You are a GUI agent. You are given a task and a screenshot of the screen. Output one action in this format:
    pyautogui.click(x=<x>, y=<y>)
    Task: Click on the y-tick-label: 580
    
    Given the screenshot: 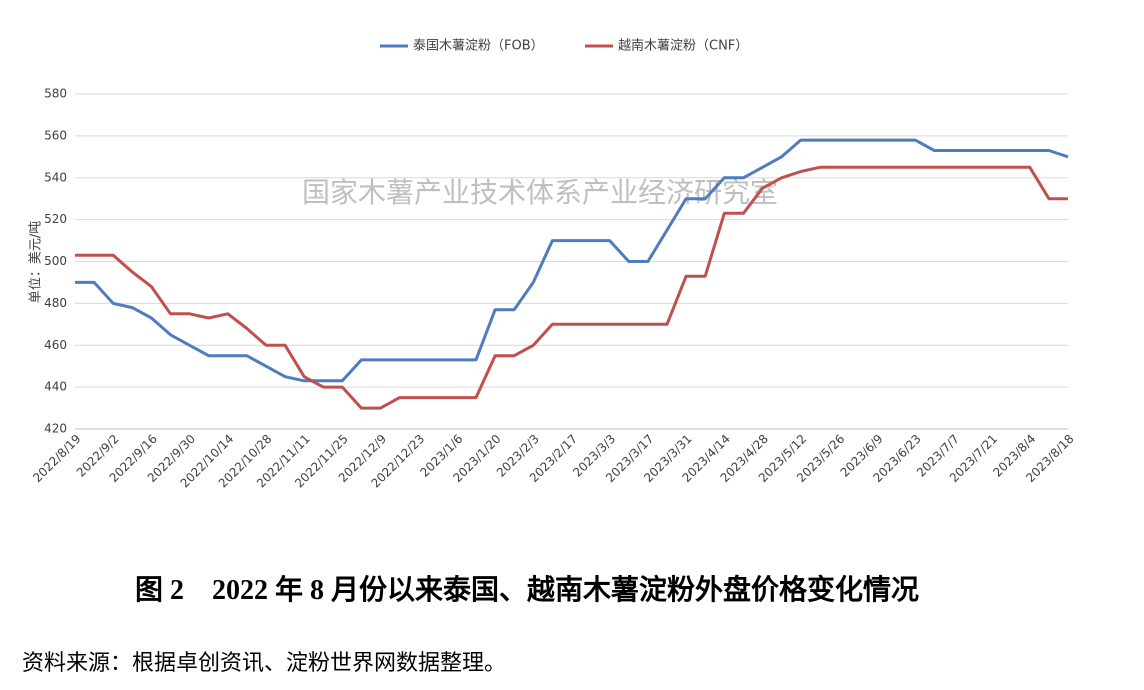 What is the action you would take?
    pyautogui.click(x=55, y=94)
    